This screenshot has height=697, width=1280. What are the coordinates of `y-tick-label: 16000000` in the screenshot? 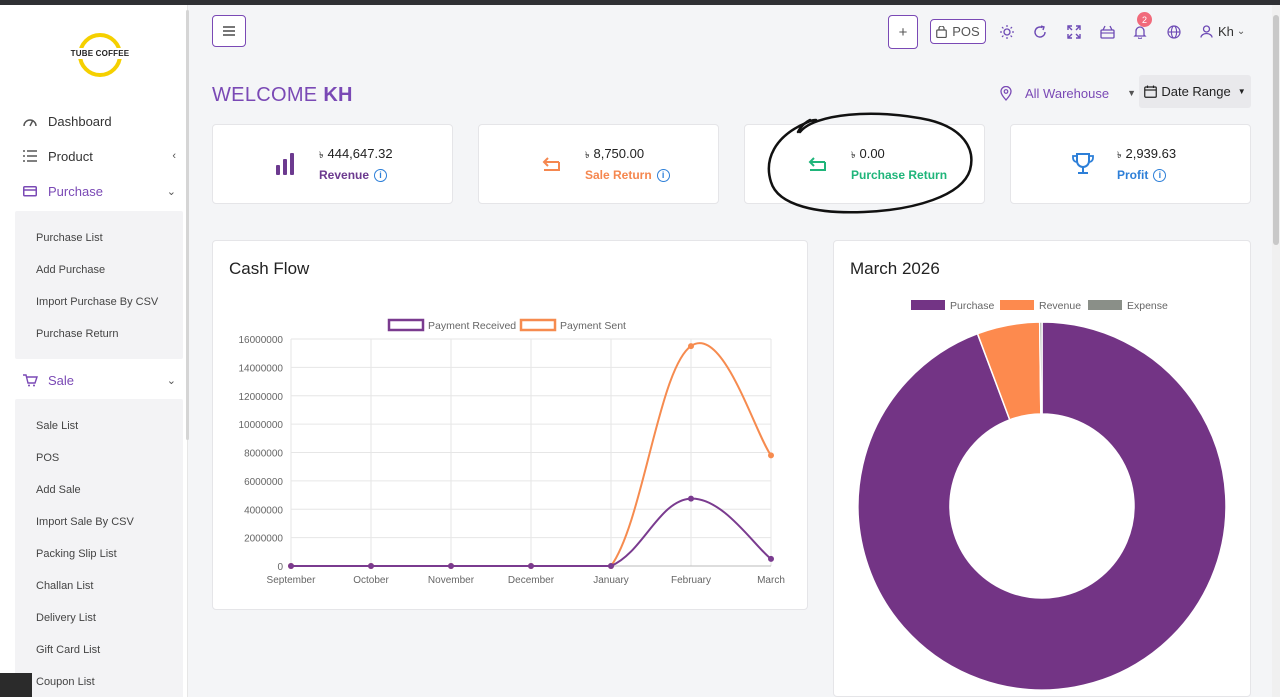 It's located at (261, 340).